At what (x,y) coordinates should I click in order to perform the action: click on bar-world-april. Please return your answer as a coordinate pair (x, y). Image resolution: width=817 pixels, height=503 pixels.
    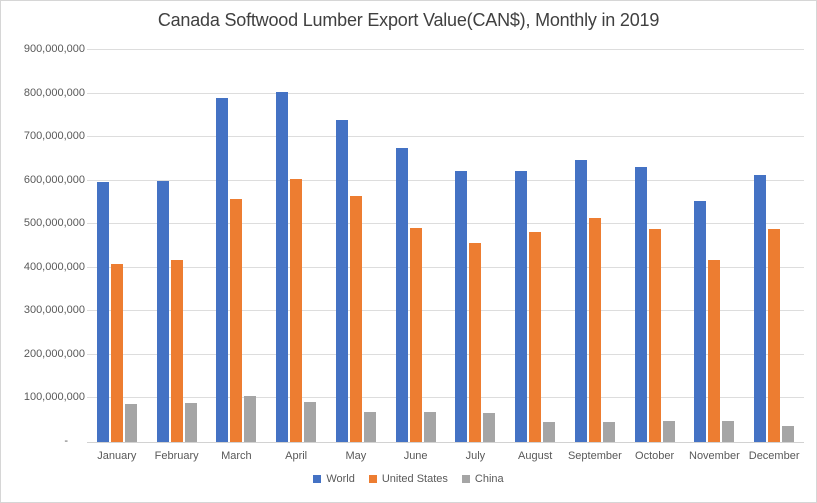
    Looking at the image, I should click on (282, 267).